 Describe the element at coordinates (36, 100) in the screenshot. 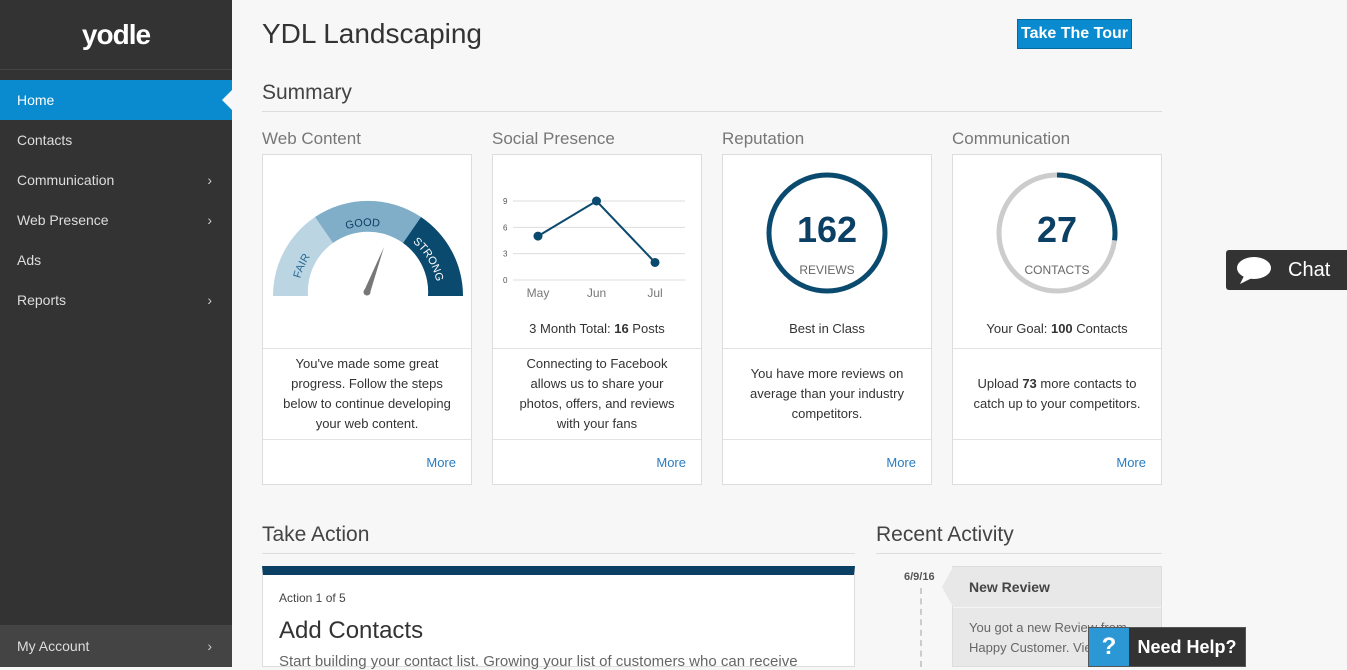

I see `nav-label: Home` at that location.